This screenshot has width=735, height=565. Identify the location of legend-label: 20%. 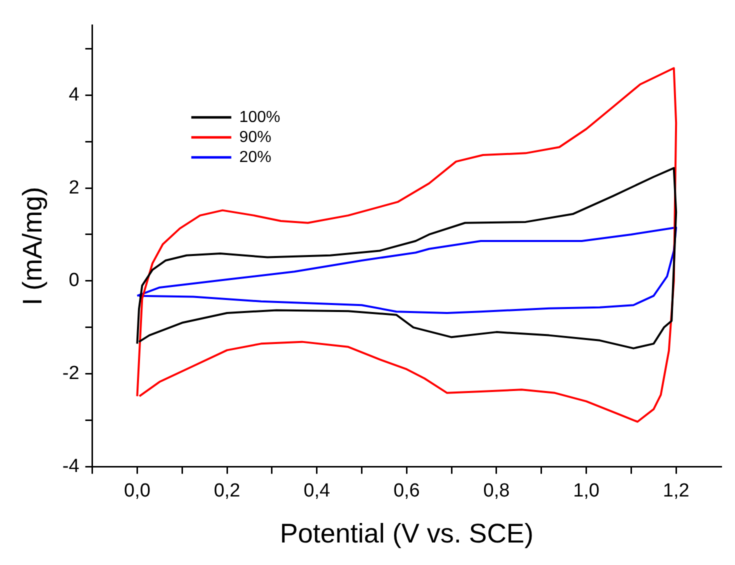
(255, 157).